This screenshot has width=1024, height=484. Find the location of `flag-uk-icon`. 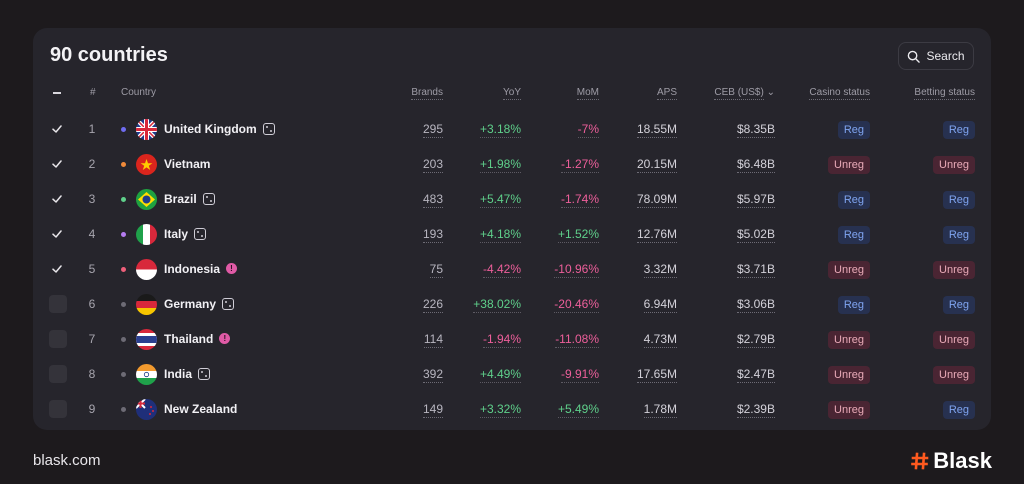

flag-uk-icon is located at coordinates (146, 129).